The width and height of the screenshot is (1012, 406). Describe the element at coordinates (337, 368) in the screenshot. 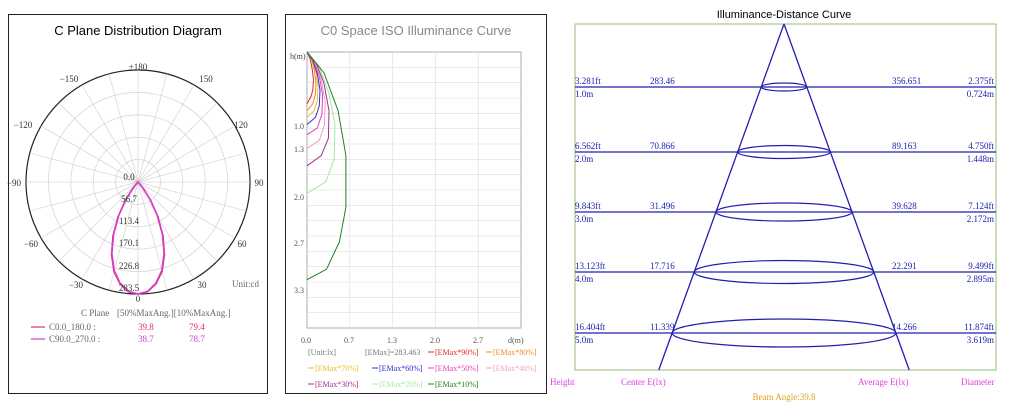

I see `iso-legend-item: [EMax*70%]` at that location.